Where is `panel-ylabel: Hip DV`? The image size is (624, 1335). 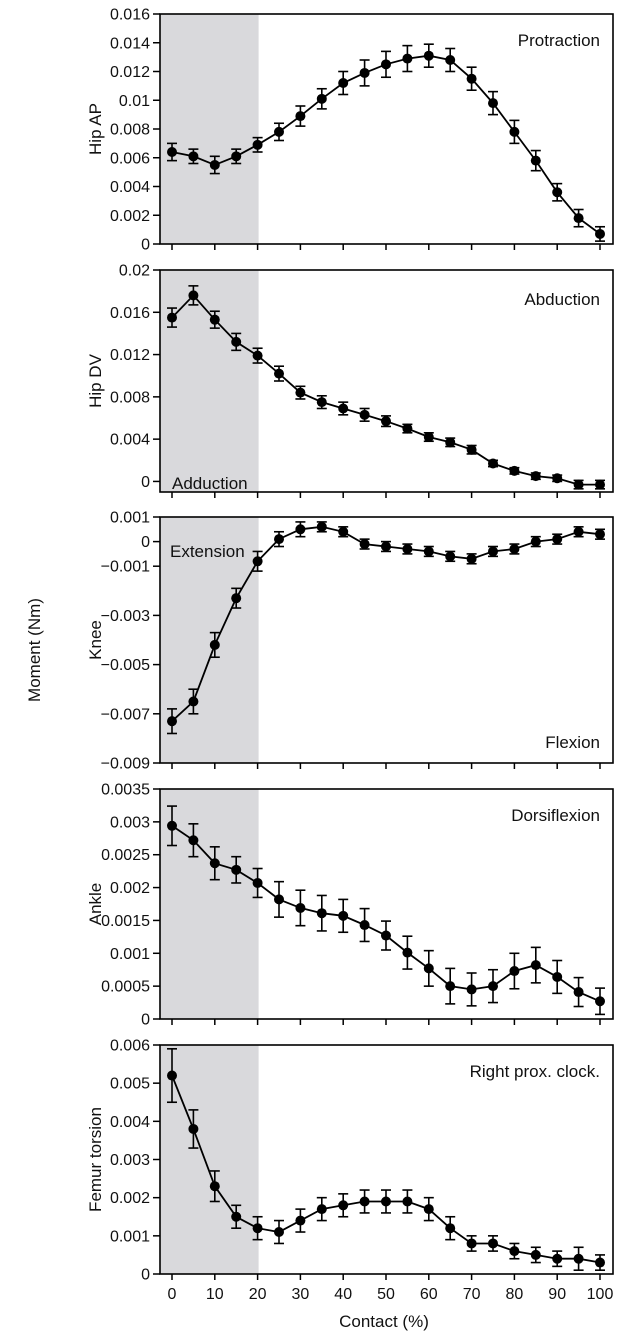
panel-ylabel: Hip DV is located at coordinates (95, 380).